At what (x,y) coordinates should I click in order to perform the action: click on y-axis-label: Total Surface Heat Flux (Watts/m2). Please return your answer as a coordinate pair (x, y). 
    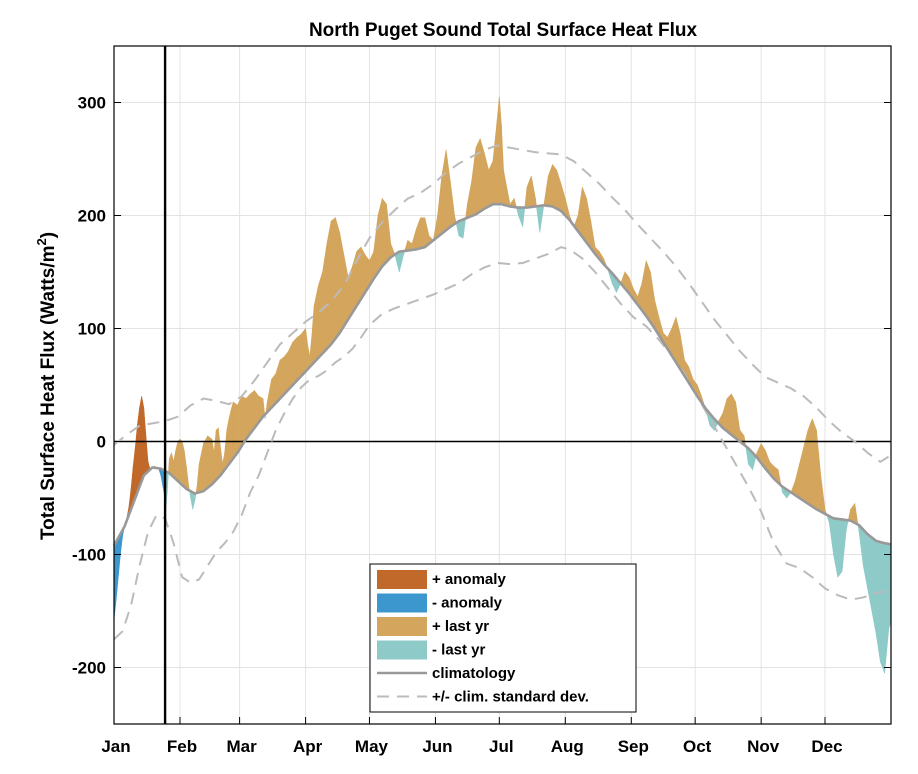
    Looking at the image, I should click on (46, 386).